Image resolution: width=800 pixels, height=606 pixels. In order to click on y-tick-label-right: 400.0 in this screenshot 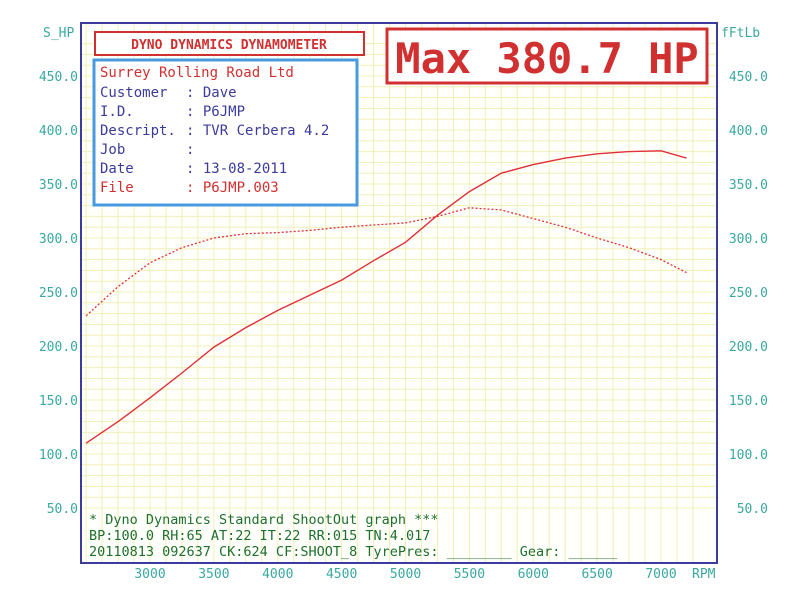, I will do `click(748, 131)`.